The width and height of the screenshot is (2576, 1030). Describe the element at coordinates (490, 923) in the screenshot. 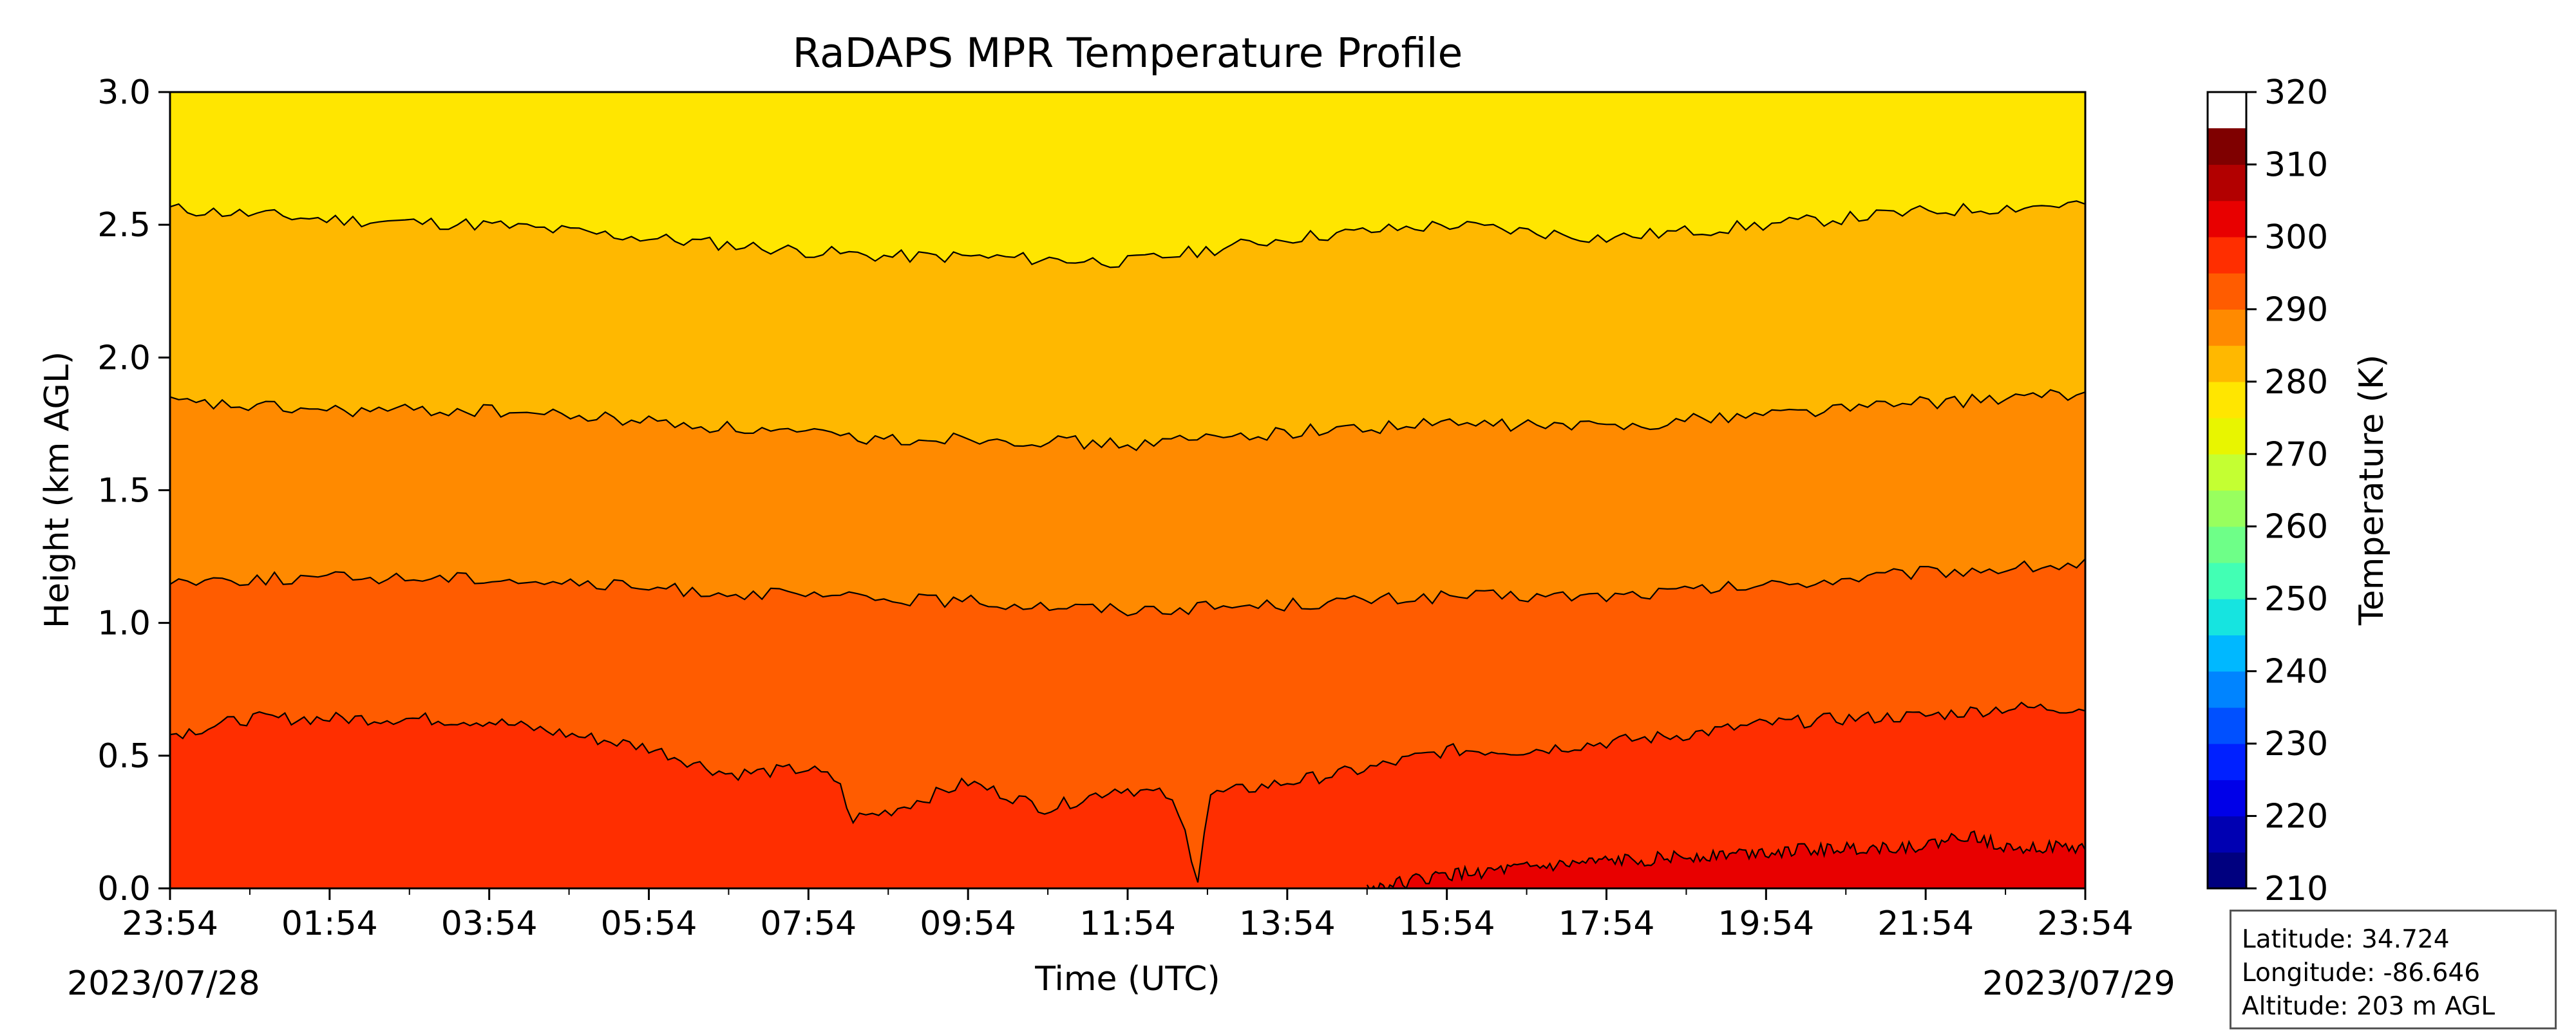

I see `x-tick-label: 03:54` at that location.